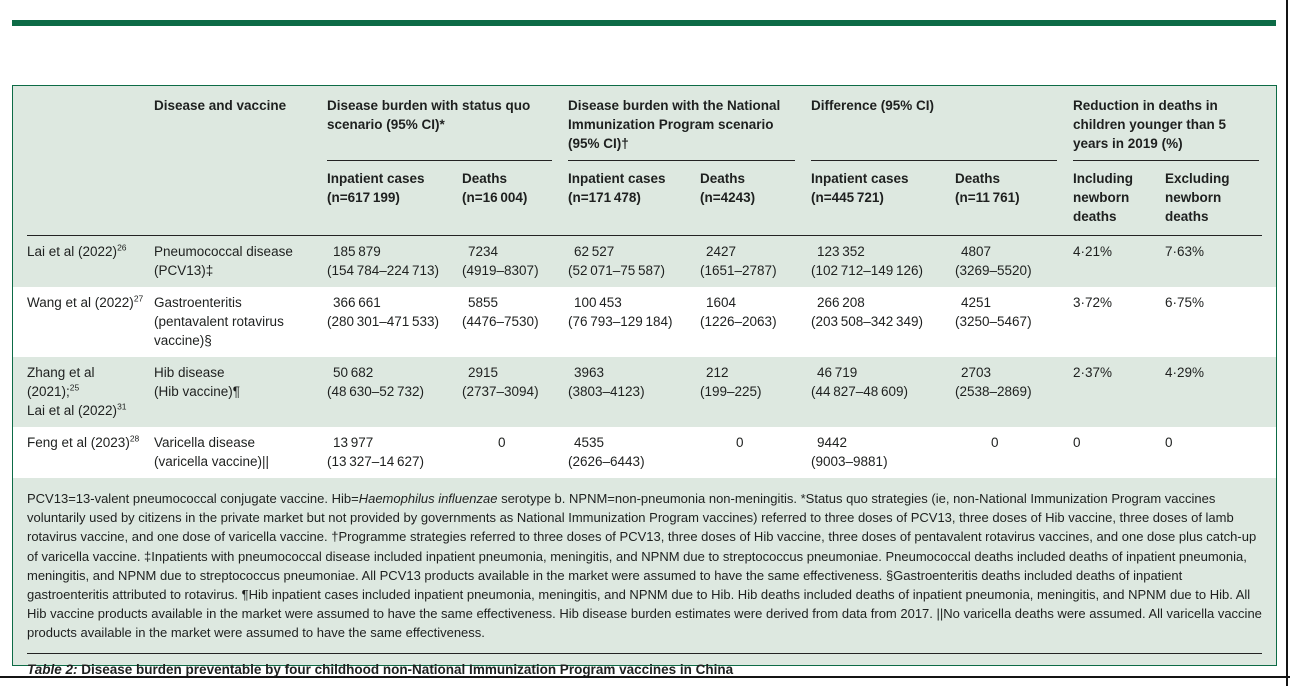 The height and width of the screenshot is (688, 1290). I want to click on column-subheader: Inpatient cases (n=617 199), so click(394, 197).